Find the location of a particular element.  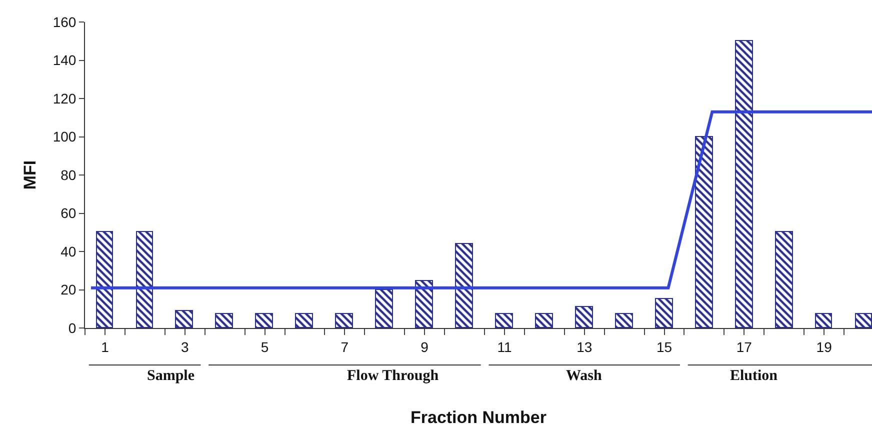

y-tick-label: 120 is located at coordinates (64, 98).